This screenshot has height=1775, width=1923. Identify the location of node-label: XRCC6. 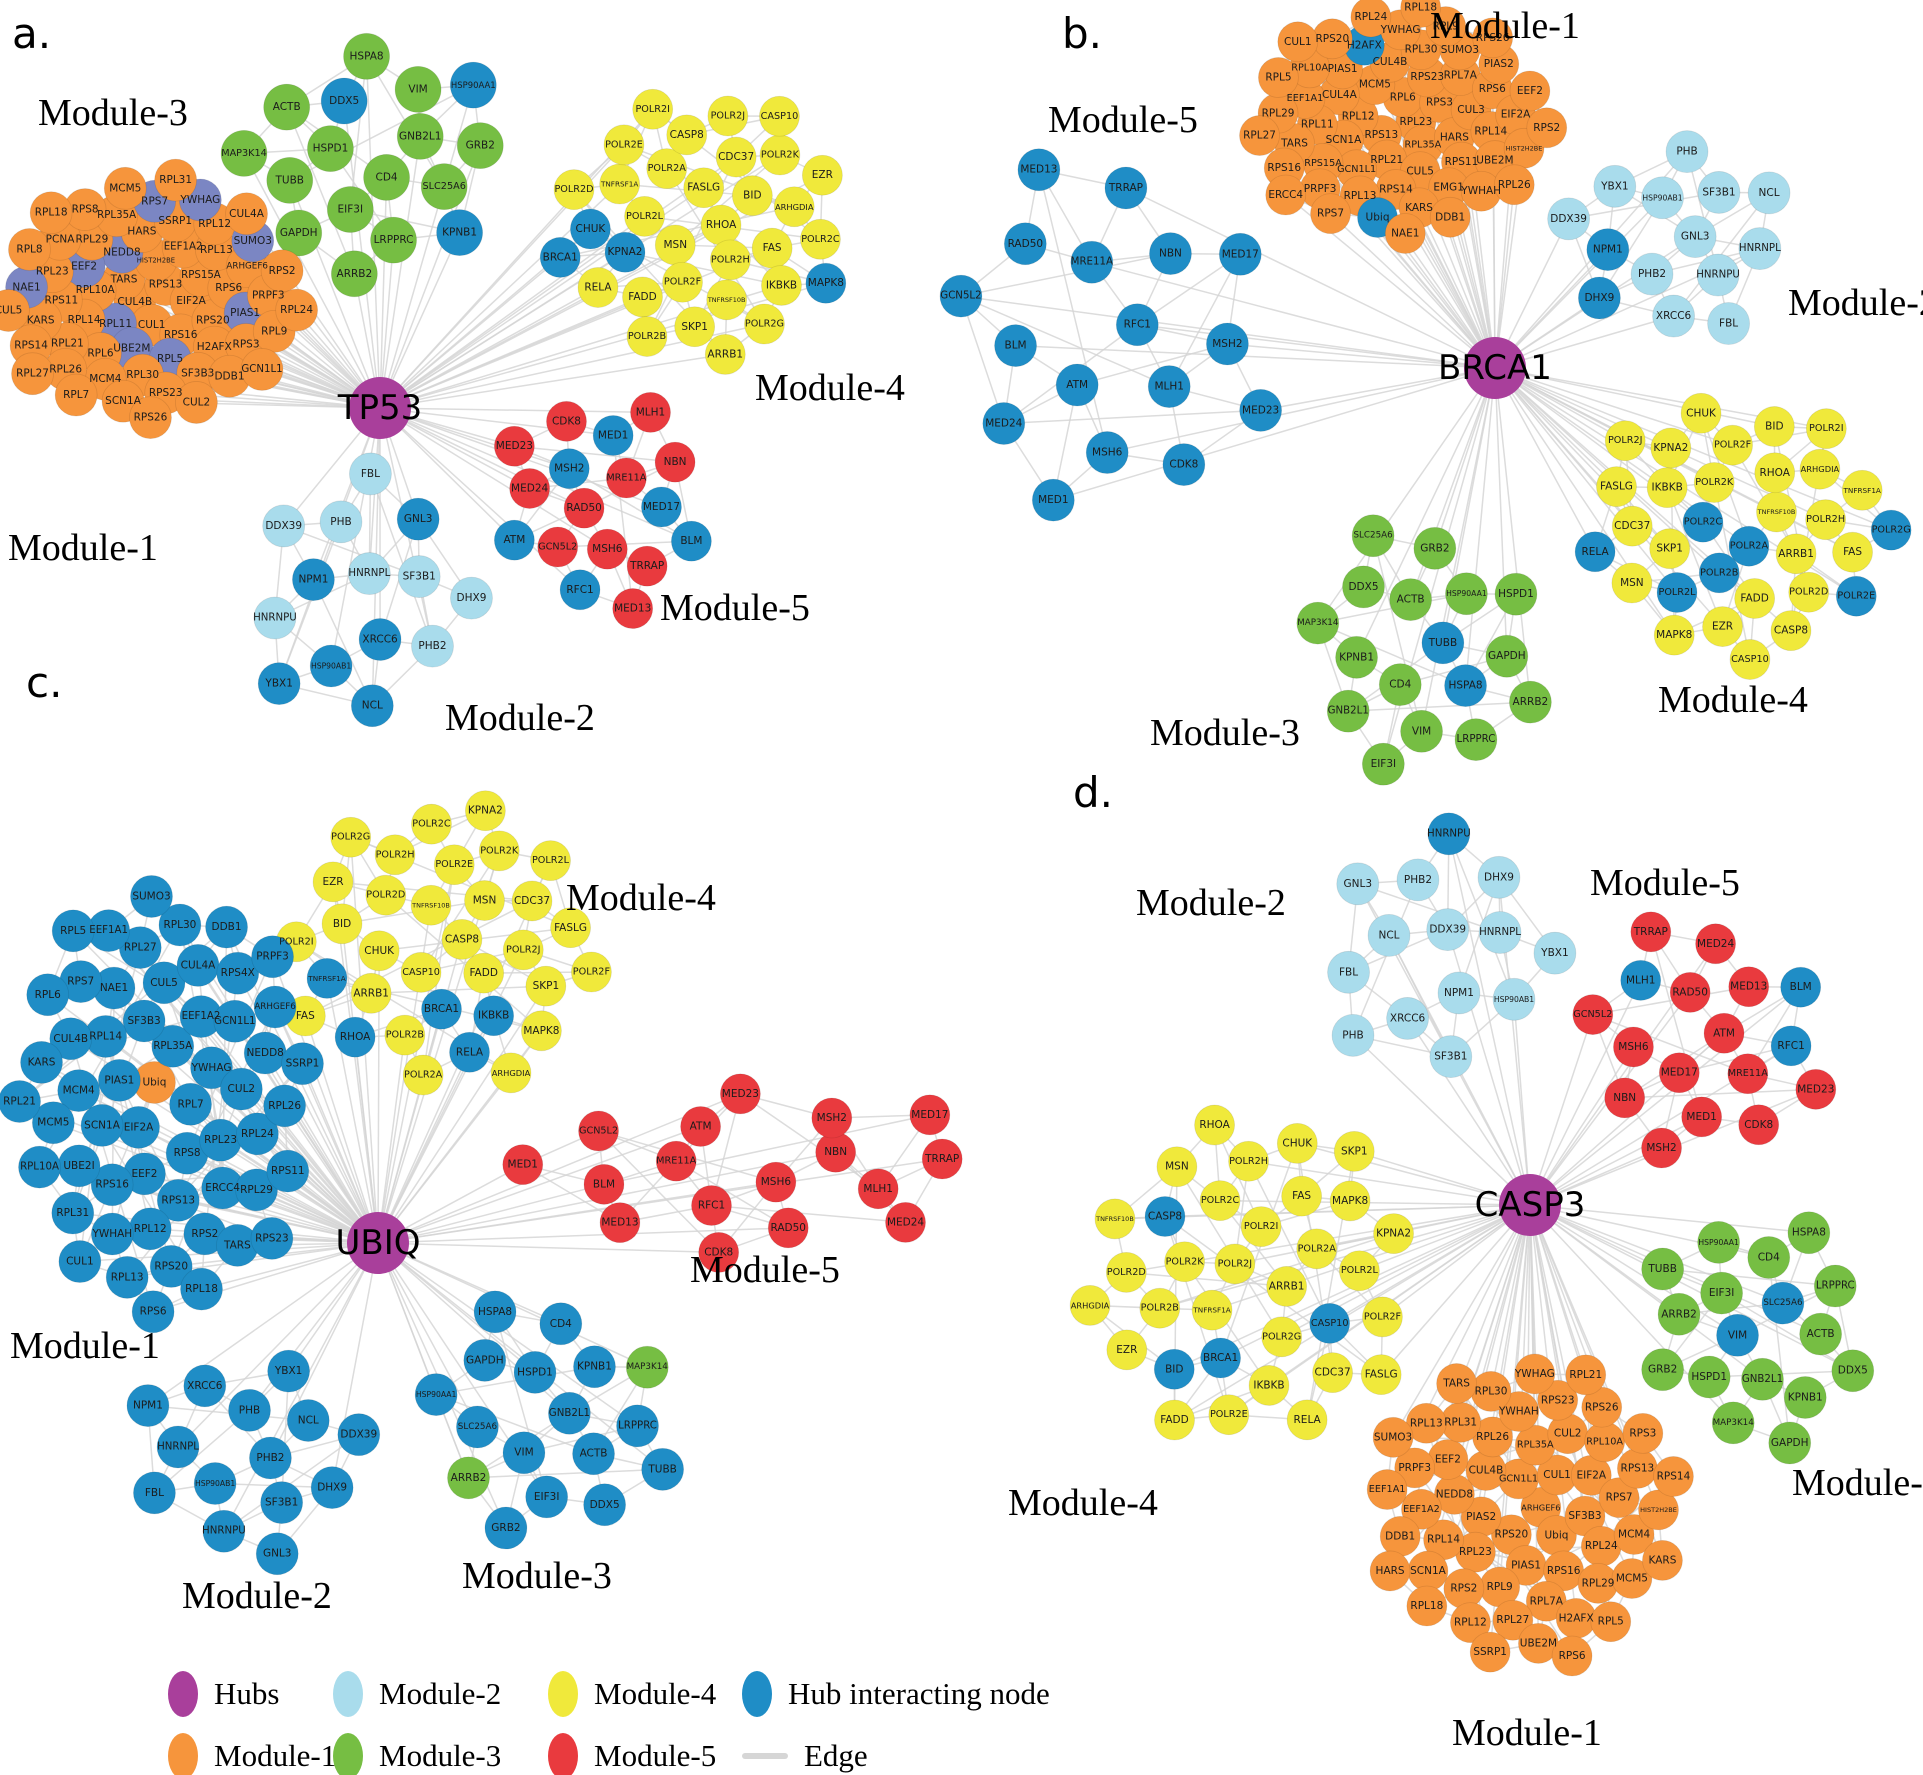
(380, 639).